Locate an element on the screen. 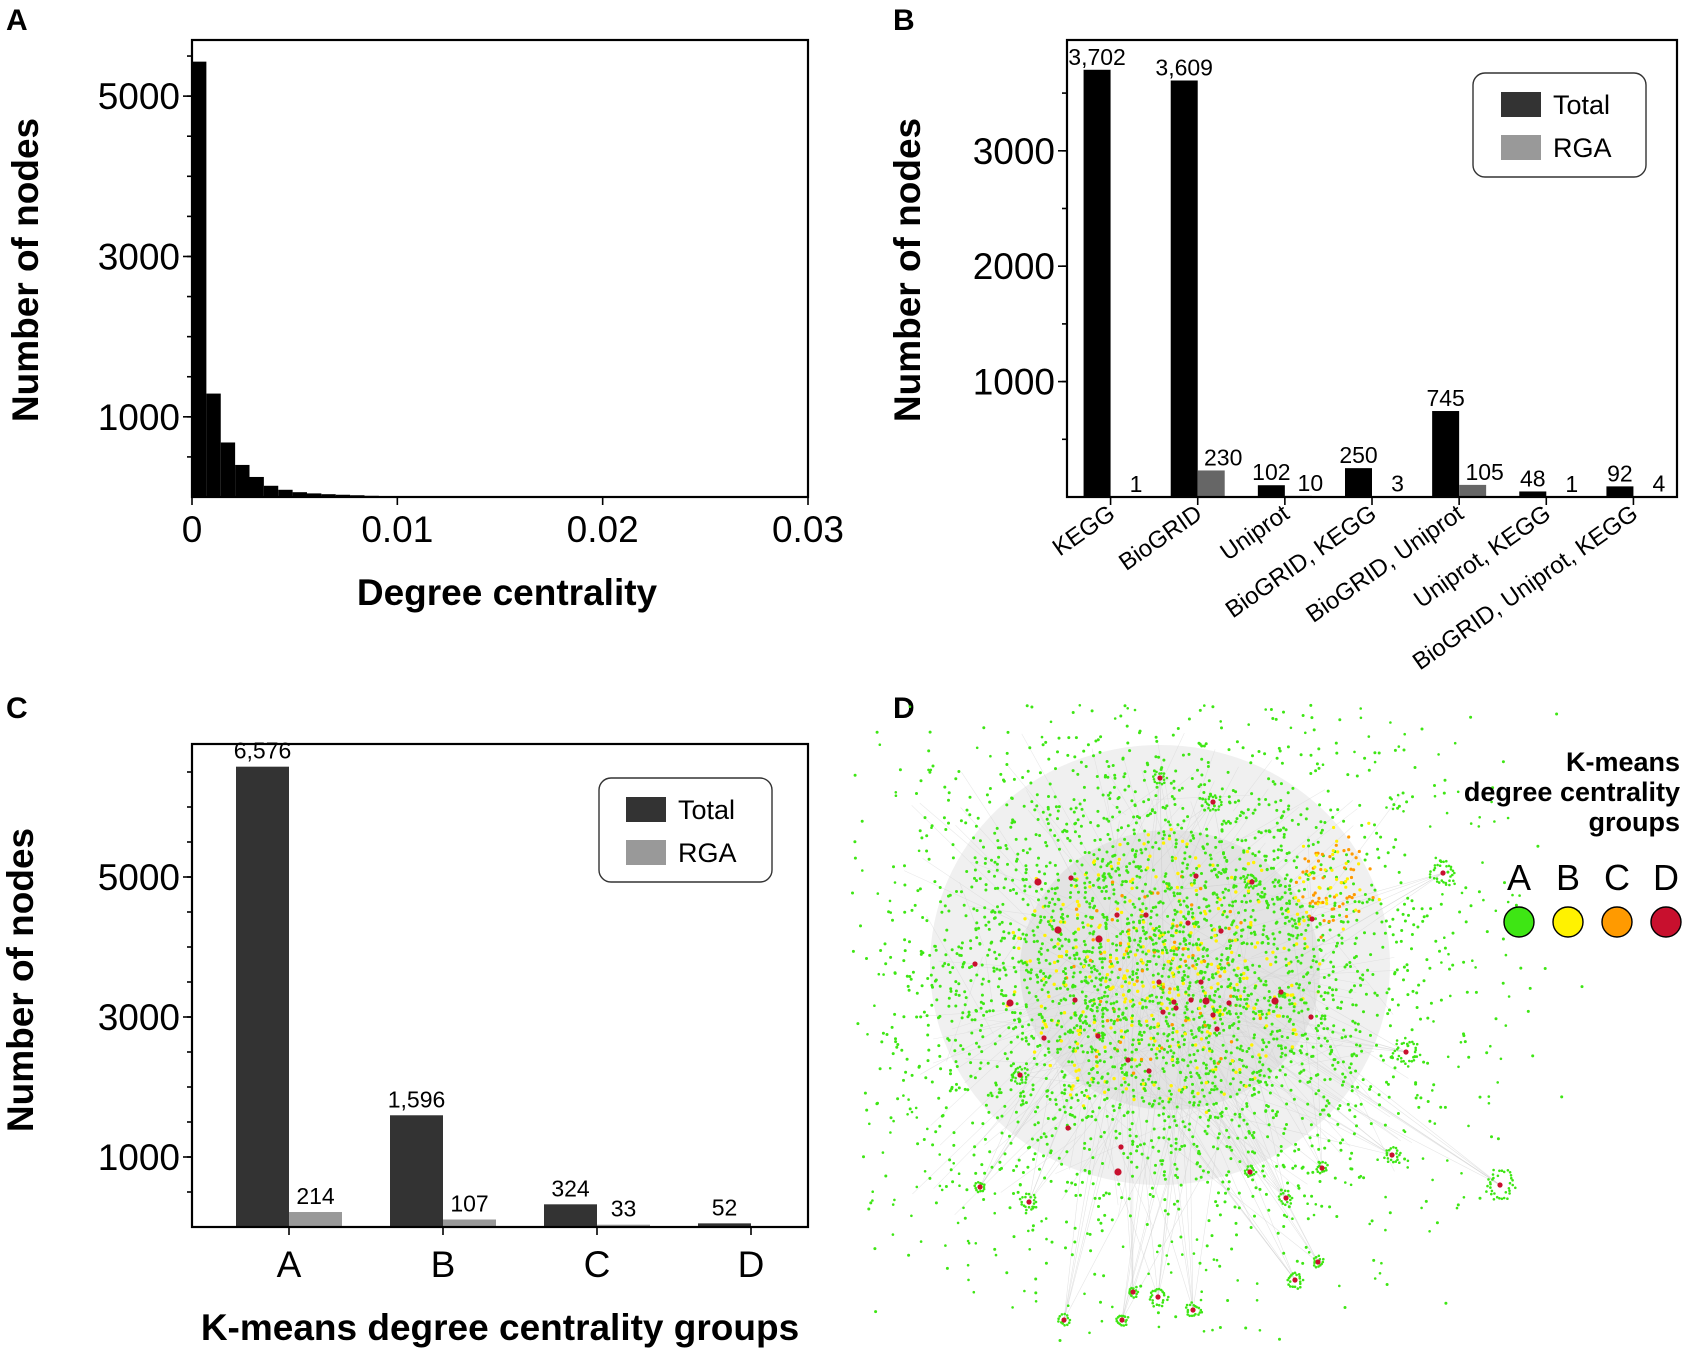 The image size is (1684, 1352). chart-a-bar is located at coordinates (242, 480).